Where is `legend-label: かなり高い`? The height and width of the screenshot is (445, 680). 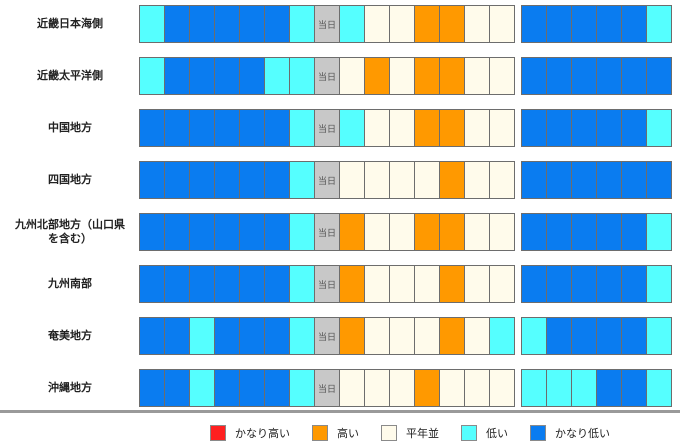 legend-label: かなり高い is located at coordinates (262, 433).